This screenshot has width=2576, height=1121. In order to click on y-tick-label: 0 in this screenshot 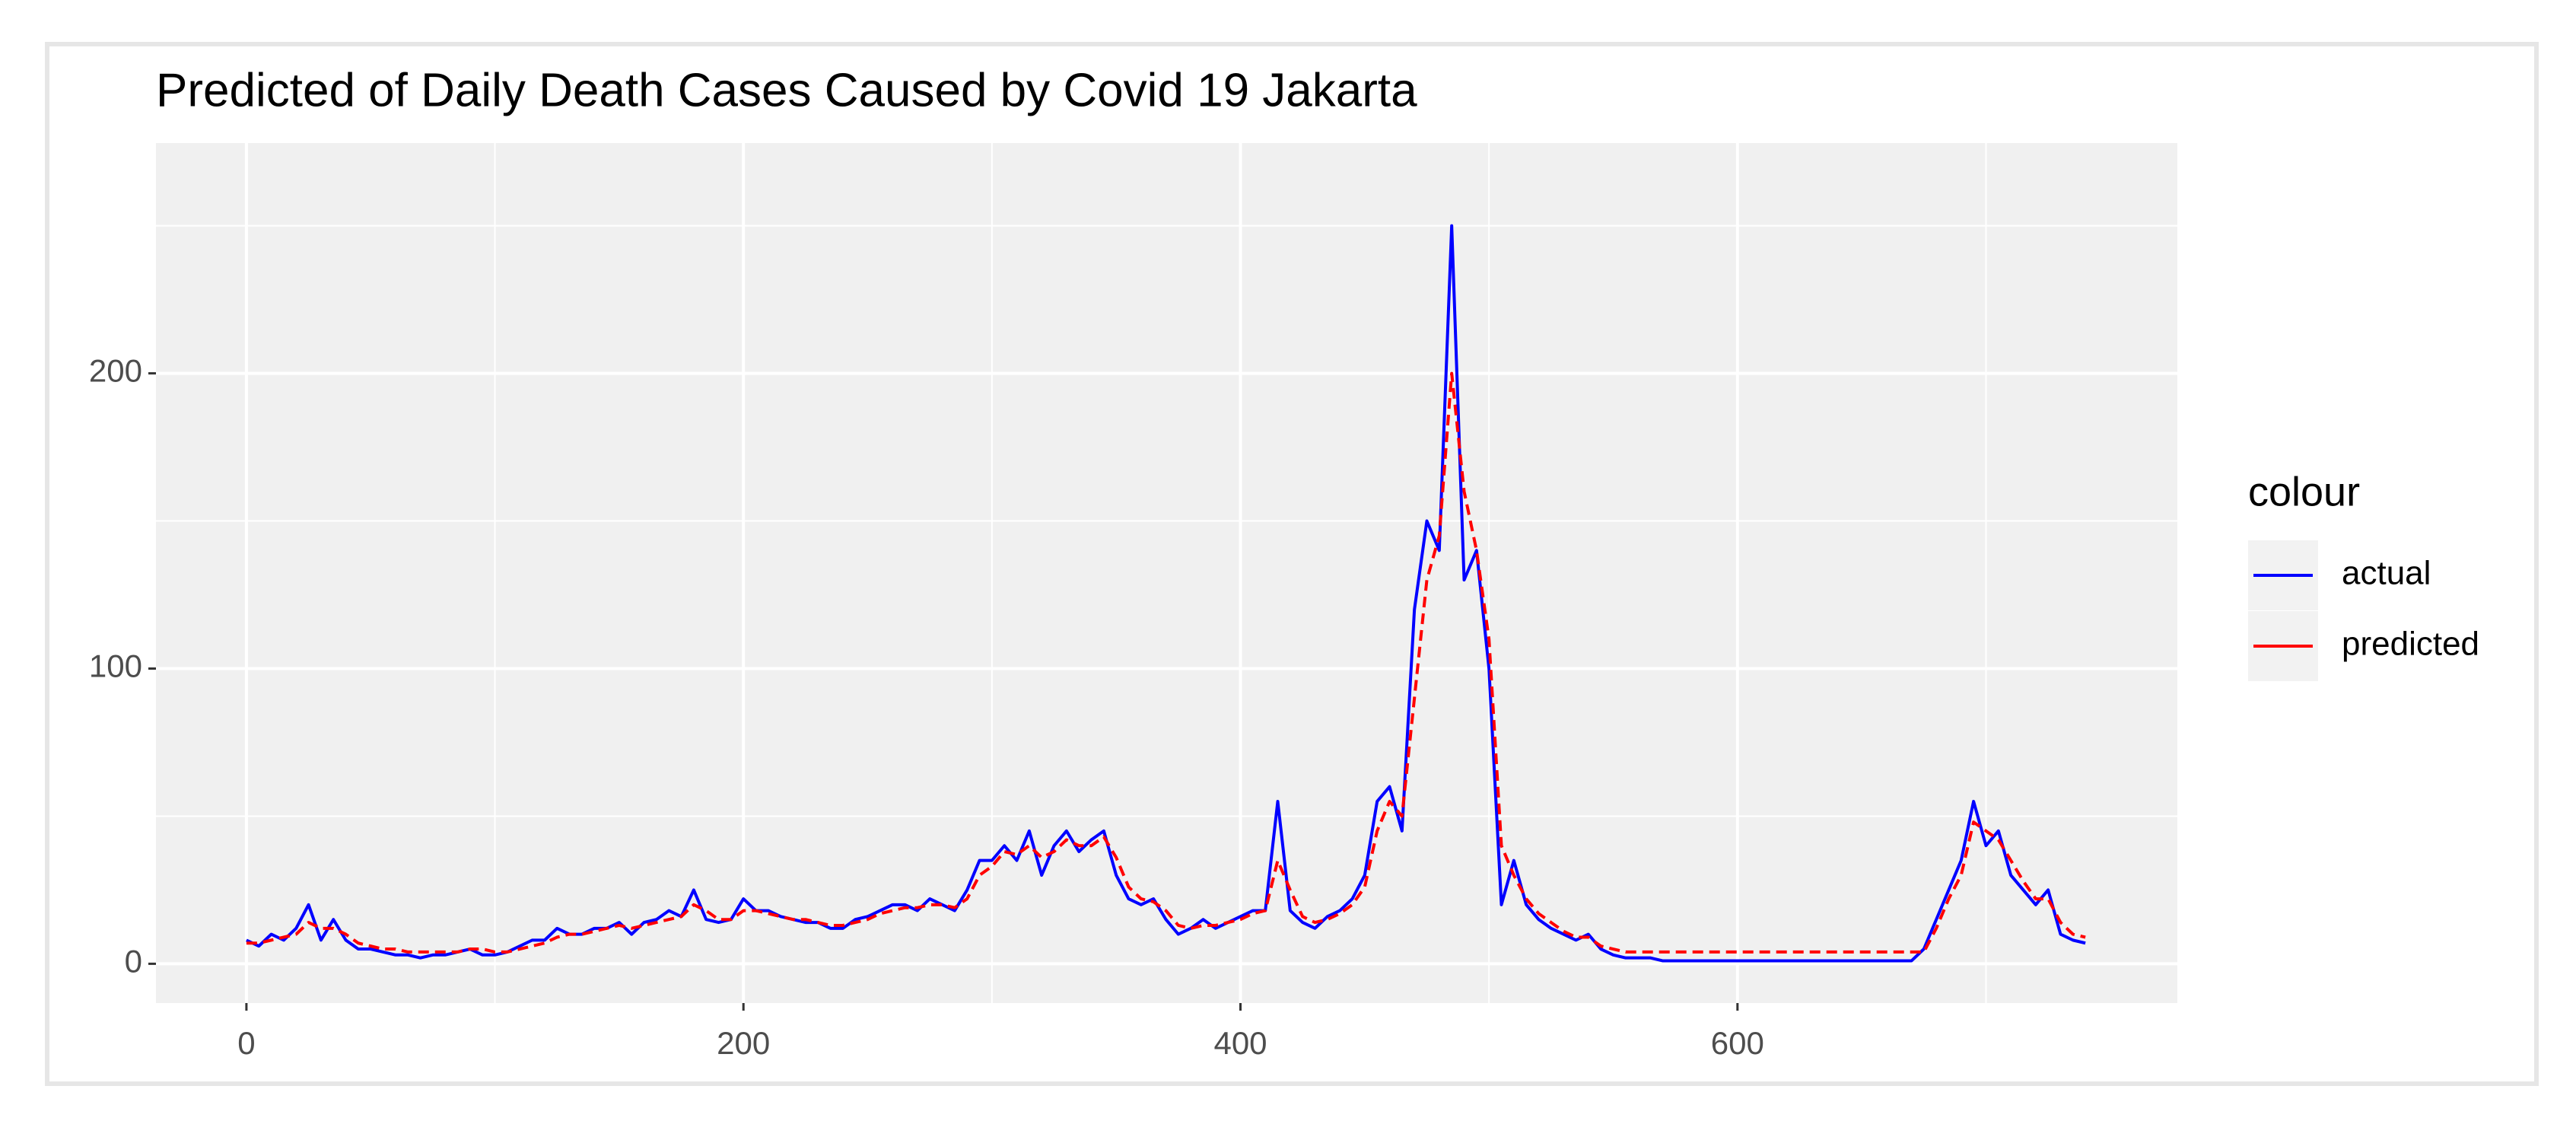, I will do `click(133, 961)`.